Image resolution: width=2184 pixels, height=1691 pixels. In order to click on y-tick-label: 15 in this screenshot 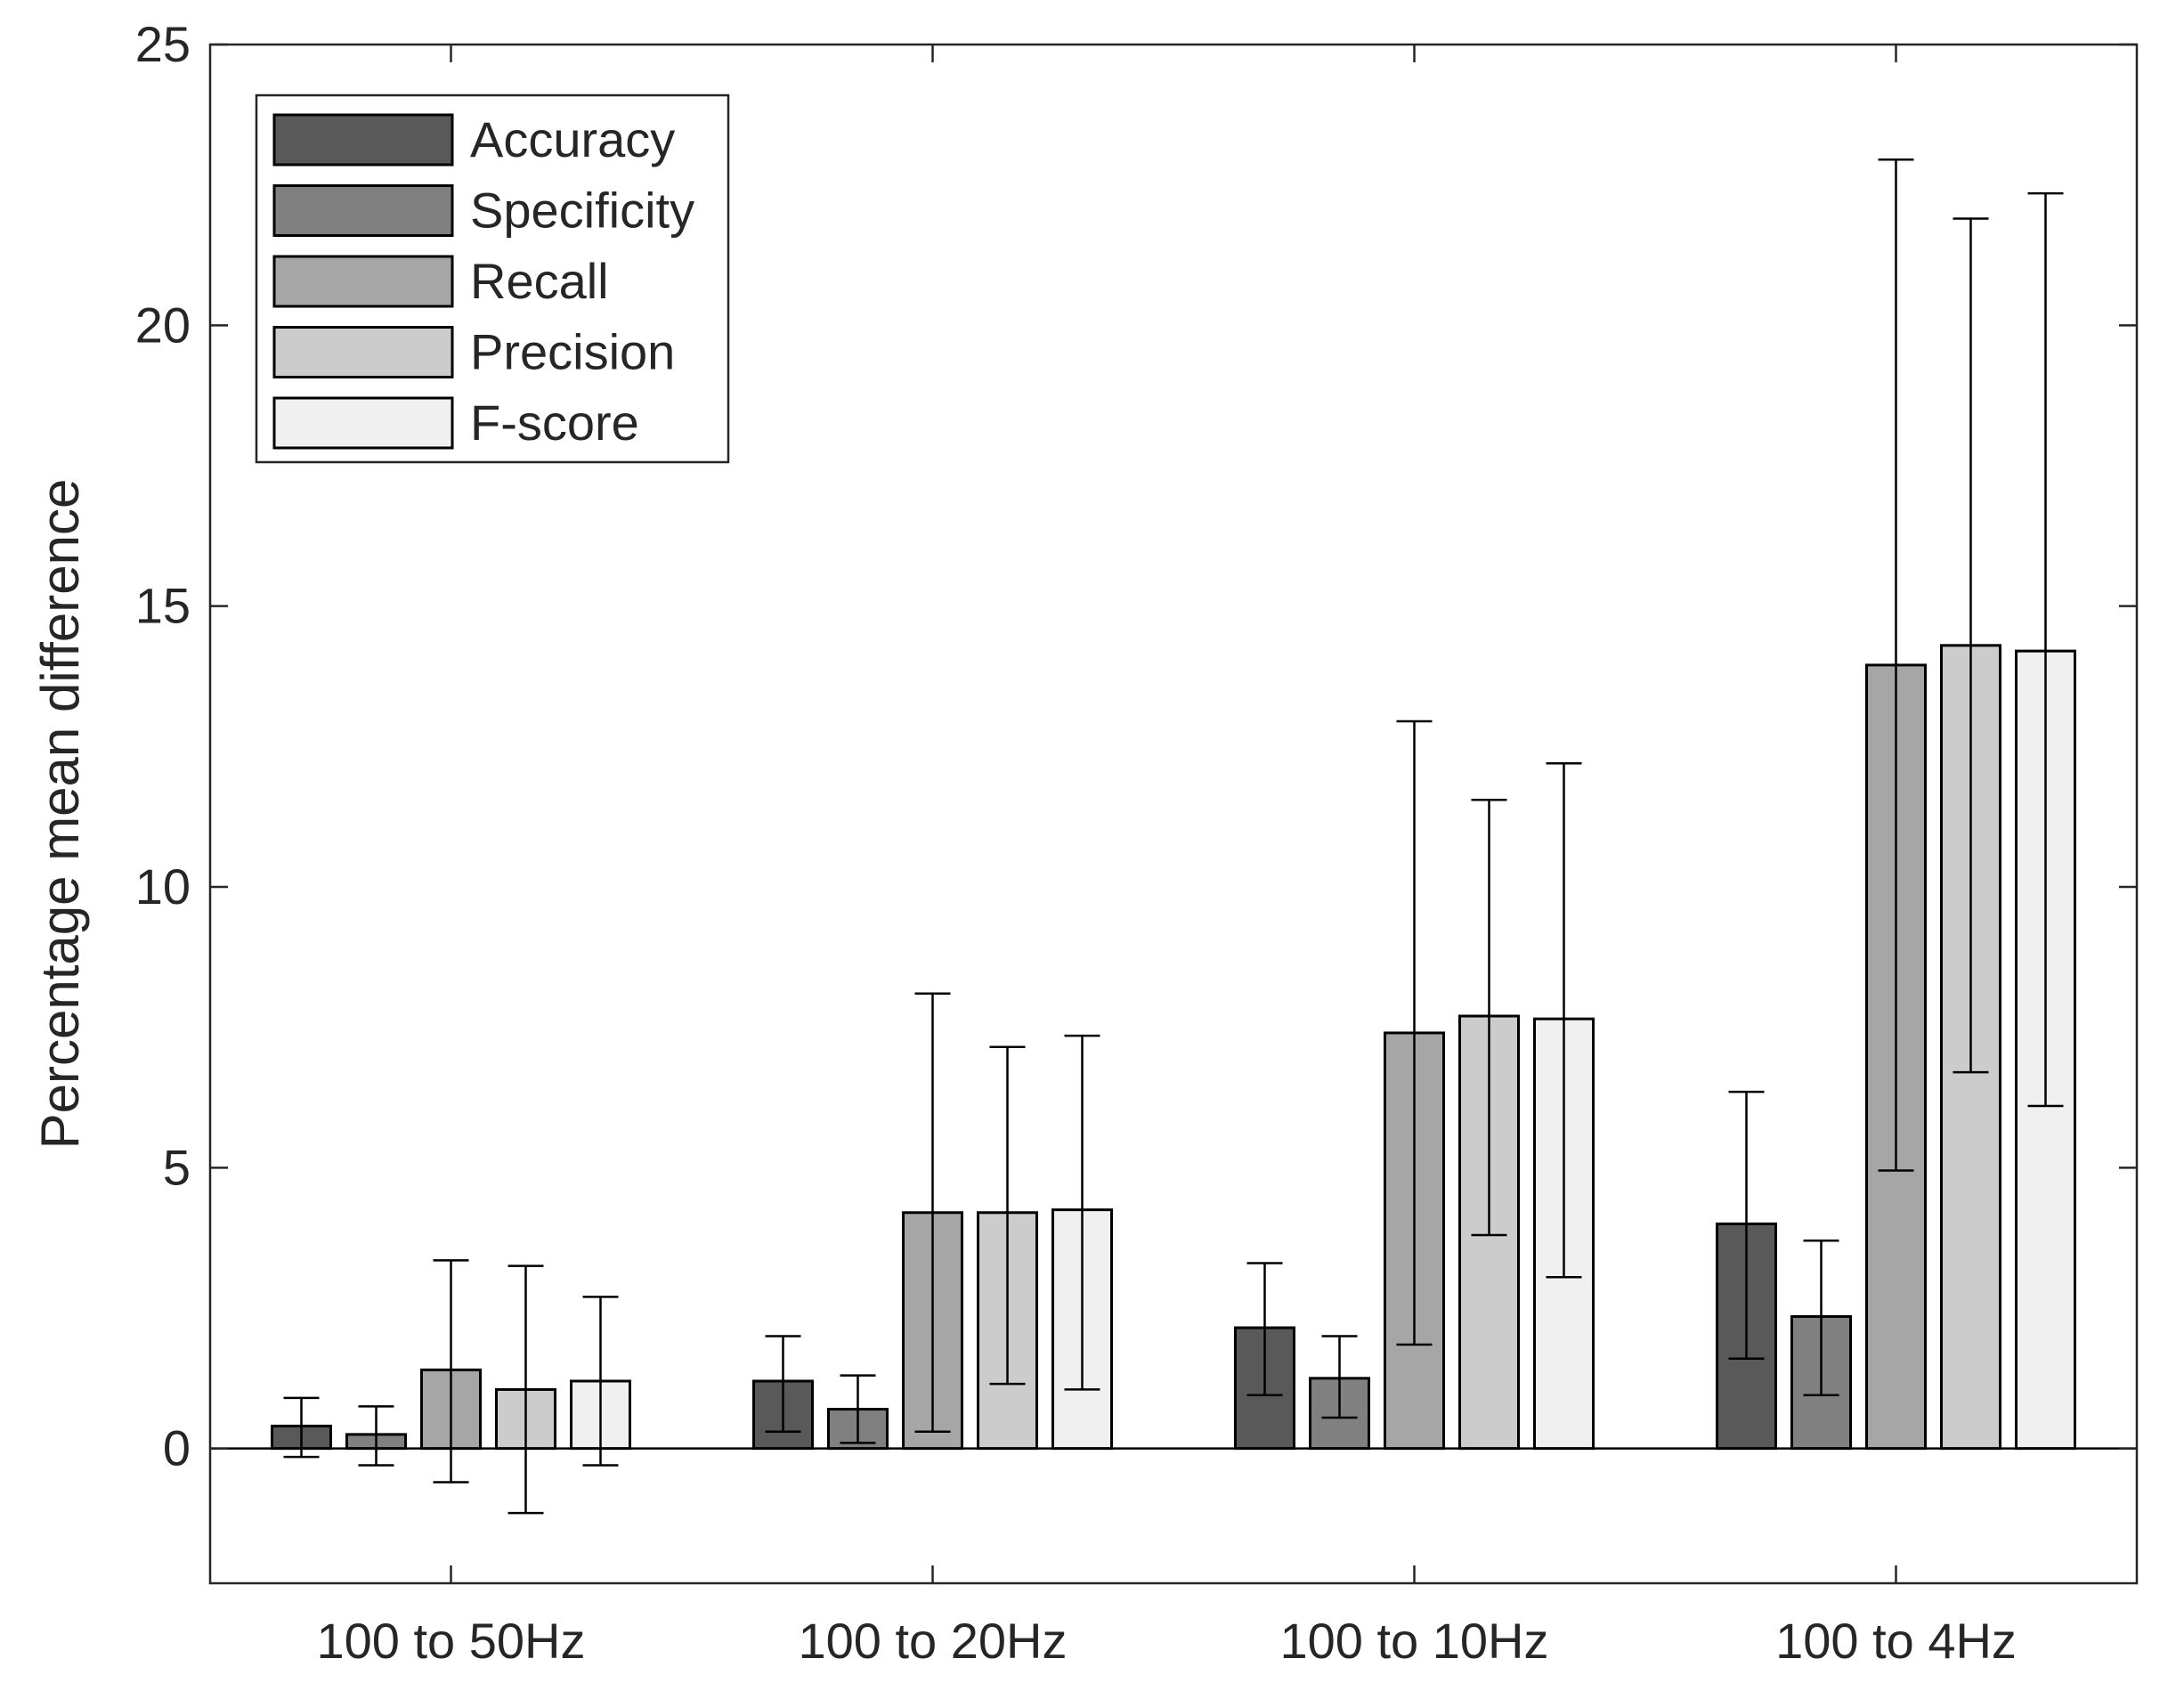, I will do `click(163, 606)`.